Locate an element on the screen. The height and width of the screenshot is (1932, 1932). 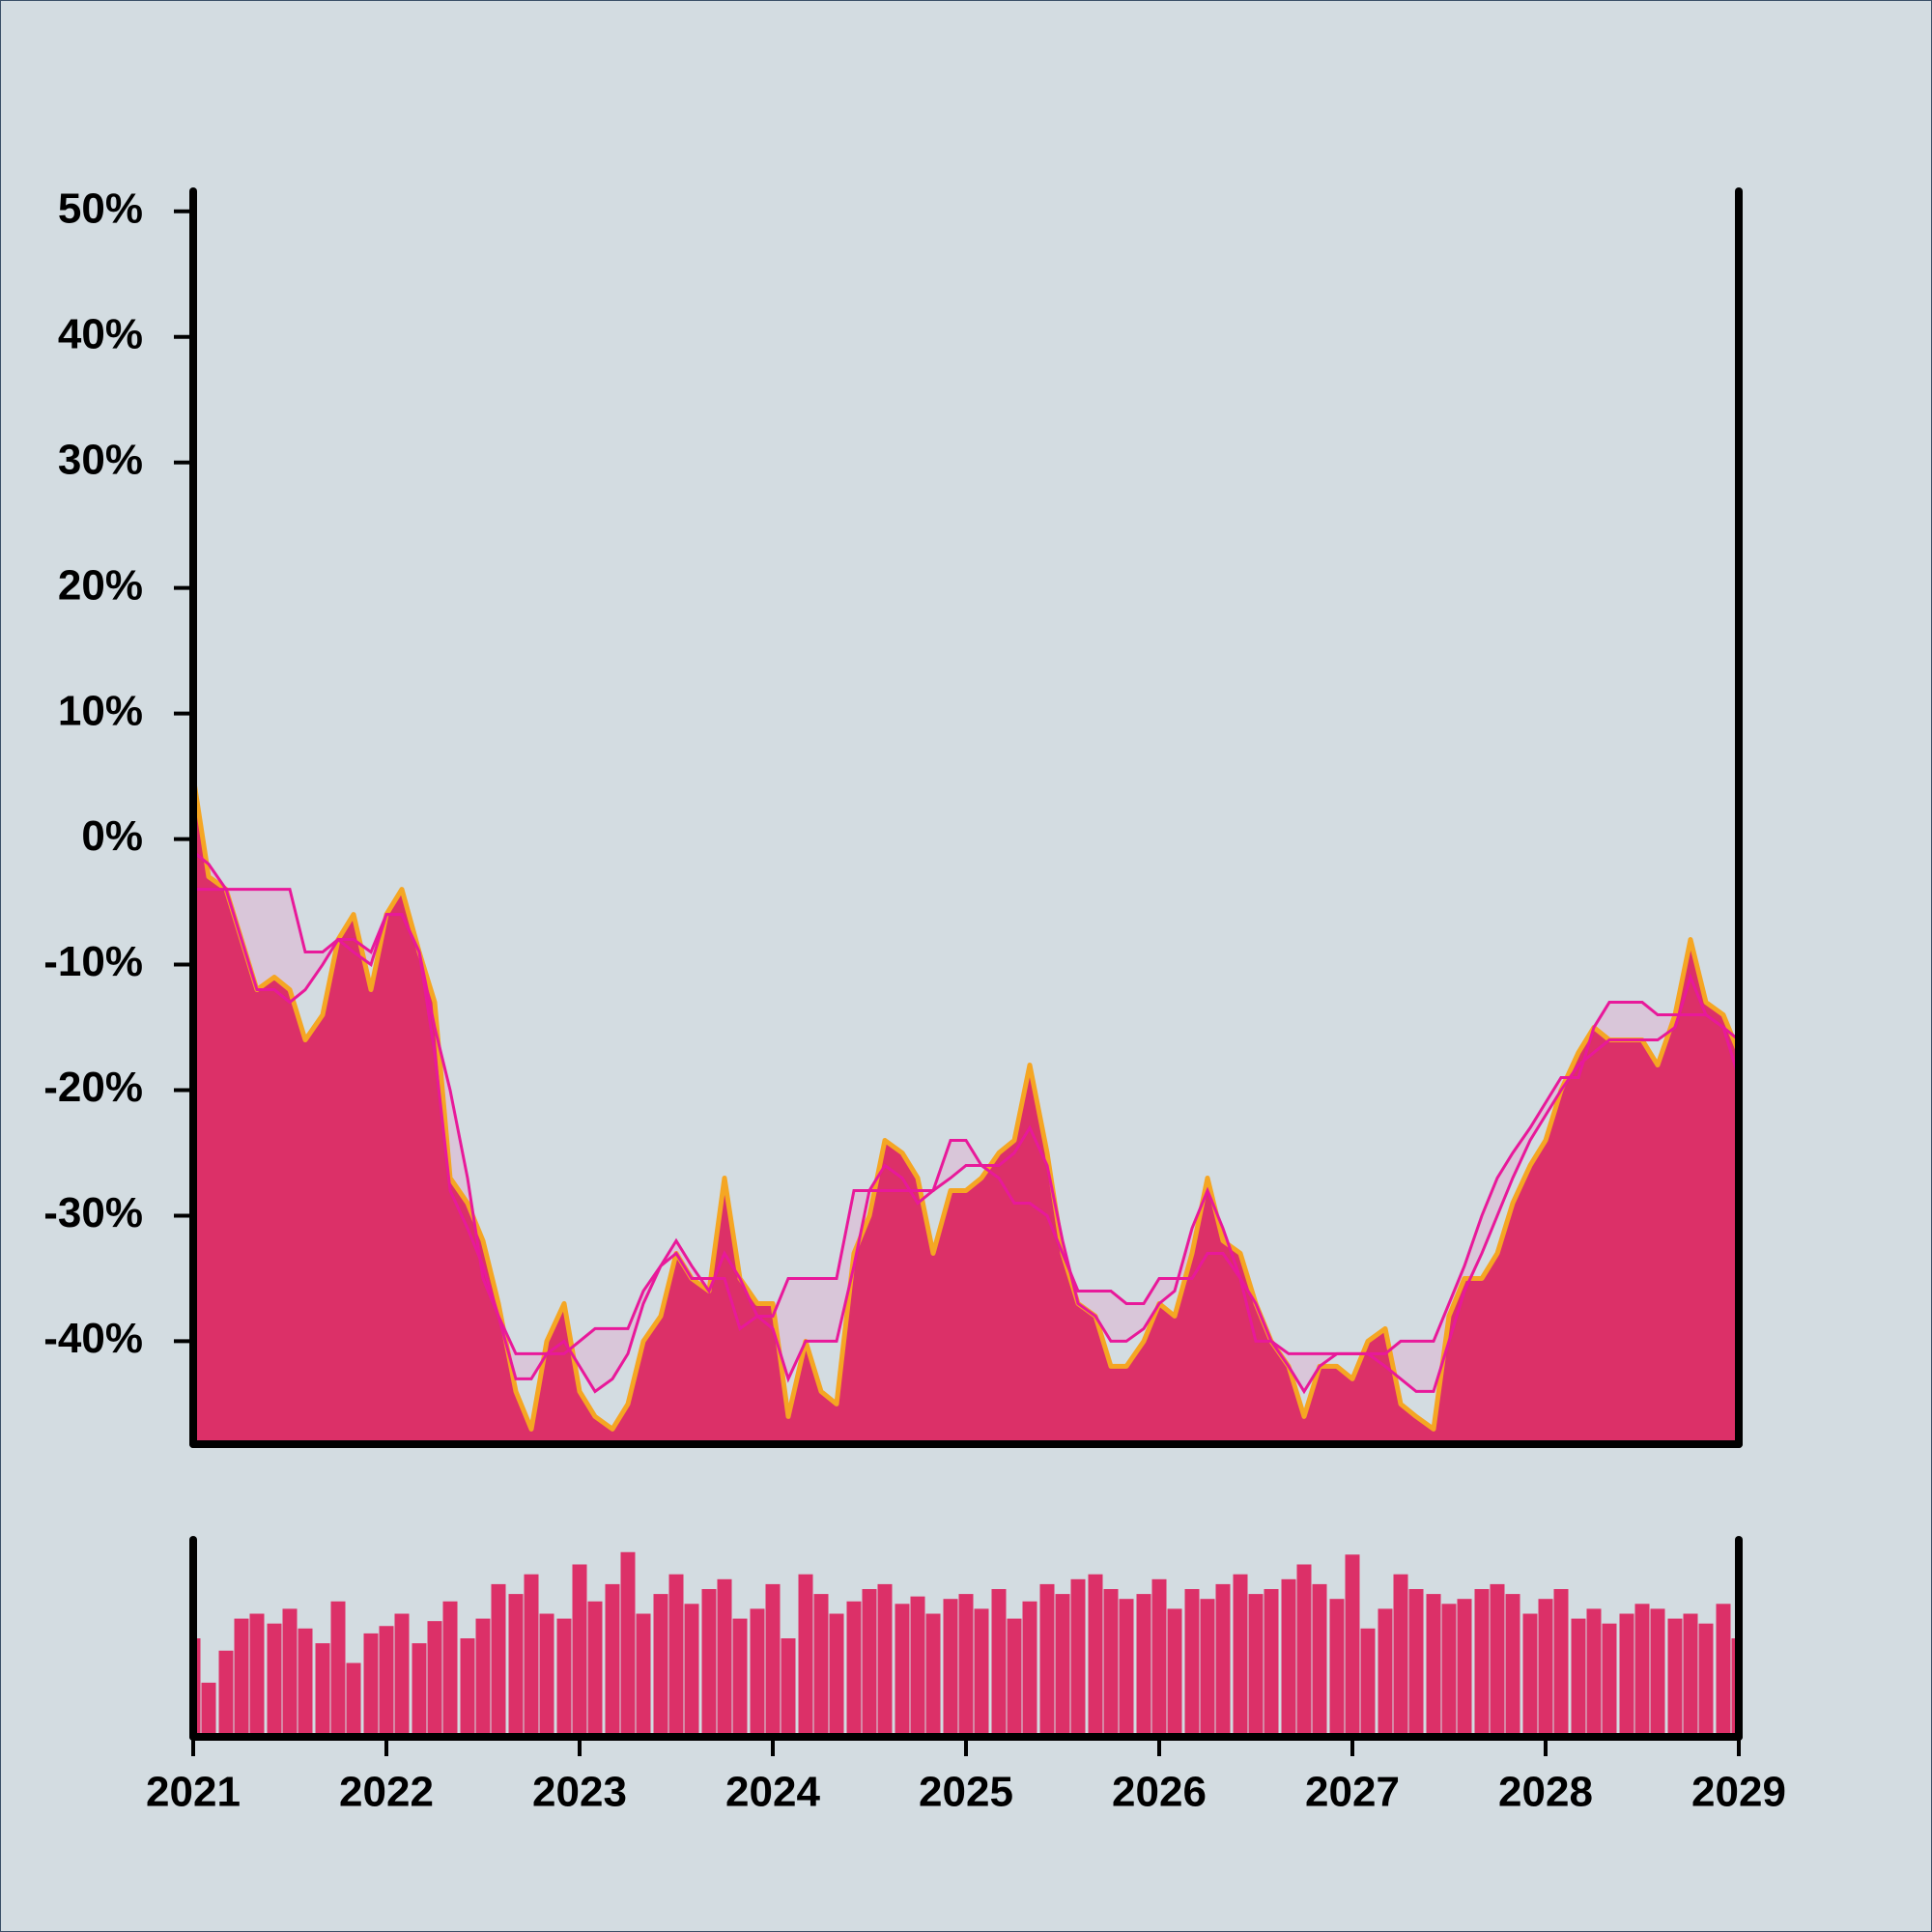
y-tick-label: 10% is located at coordinates (100, 710).